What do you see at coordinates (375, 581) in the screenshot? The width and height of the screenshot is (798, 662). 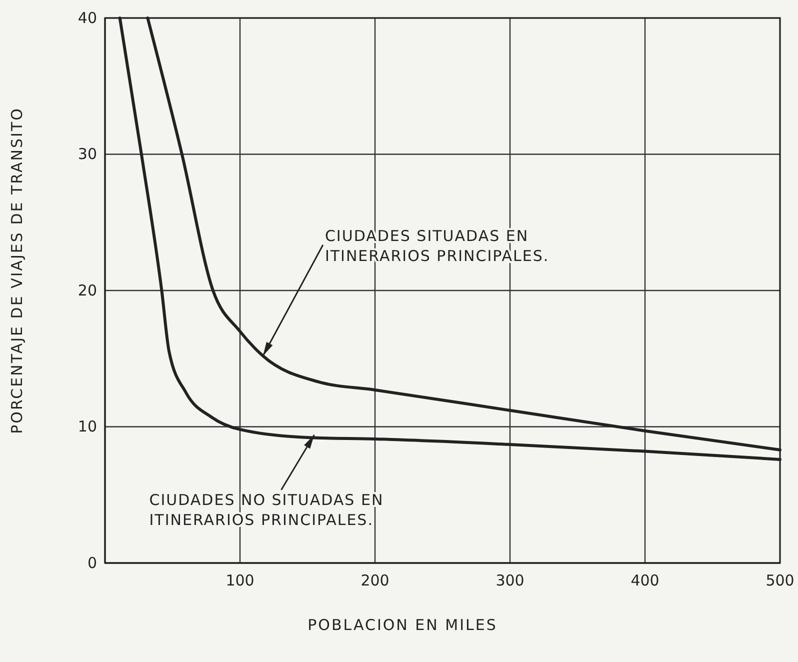 I see `x-tick-label: 200` at bounding box center [375, 581].